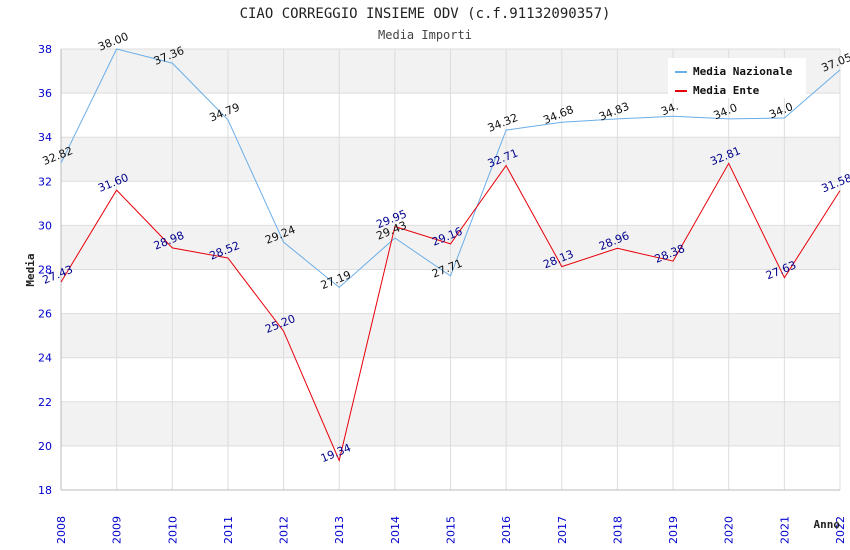  What do you see at coordinates (784, 530) in the screenshot?
I see `x-tick-label: 2021` at bounding box center [784, 530].